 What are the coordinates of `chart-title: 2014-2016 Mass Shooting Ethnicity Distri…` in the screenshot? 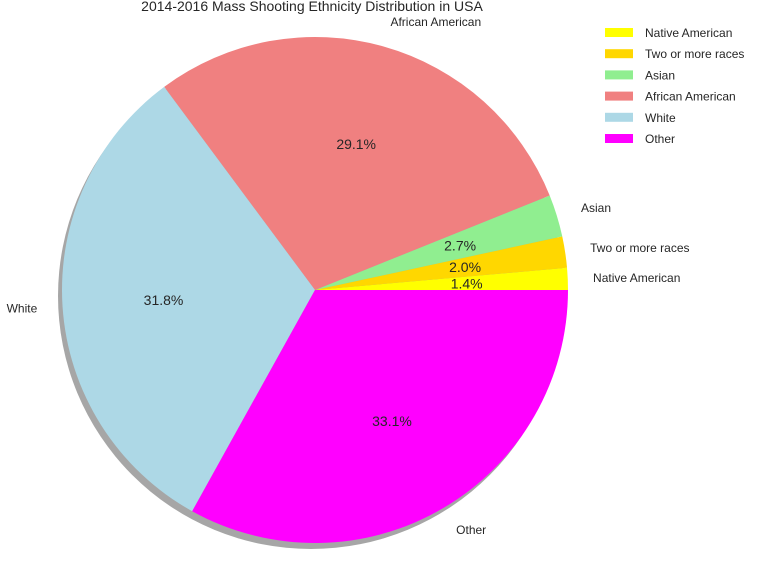 It's located at (312, 7).